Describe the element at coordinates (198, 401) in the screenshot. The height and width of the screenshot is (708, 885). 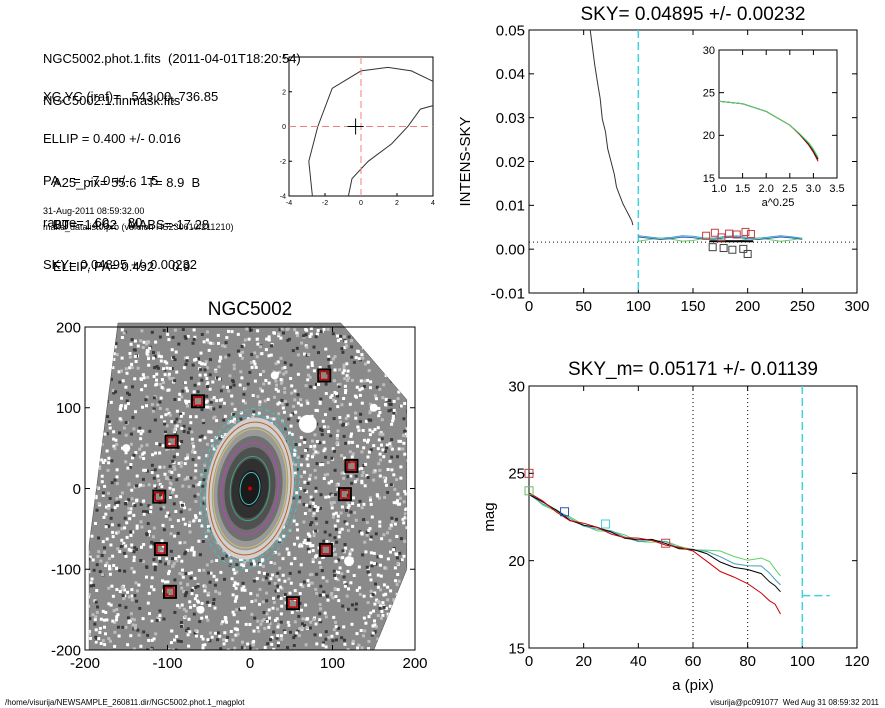
I see `sky-box` at that location.